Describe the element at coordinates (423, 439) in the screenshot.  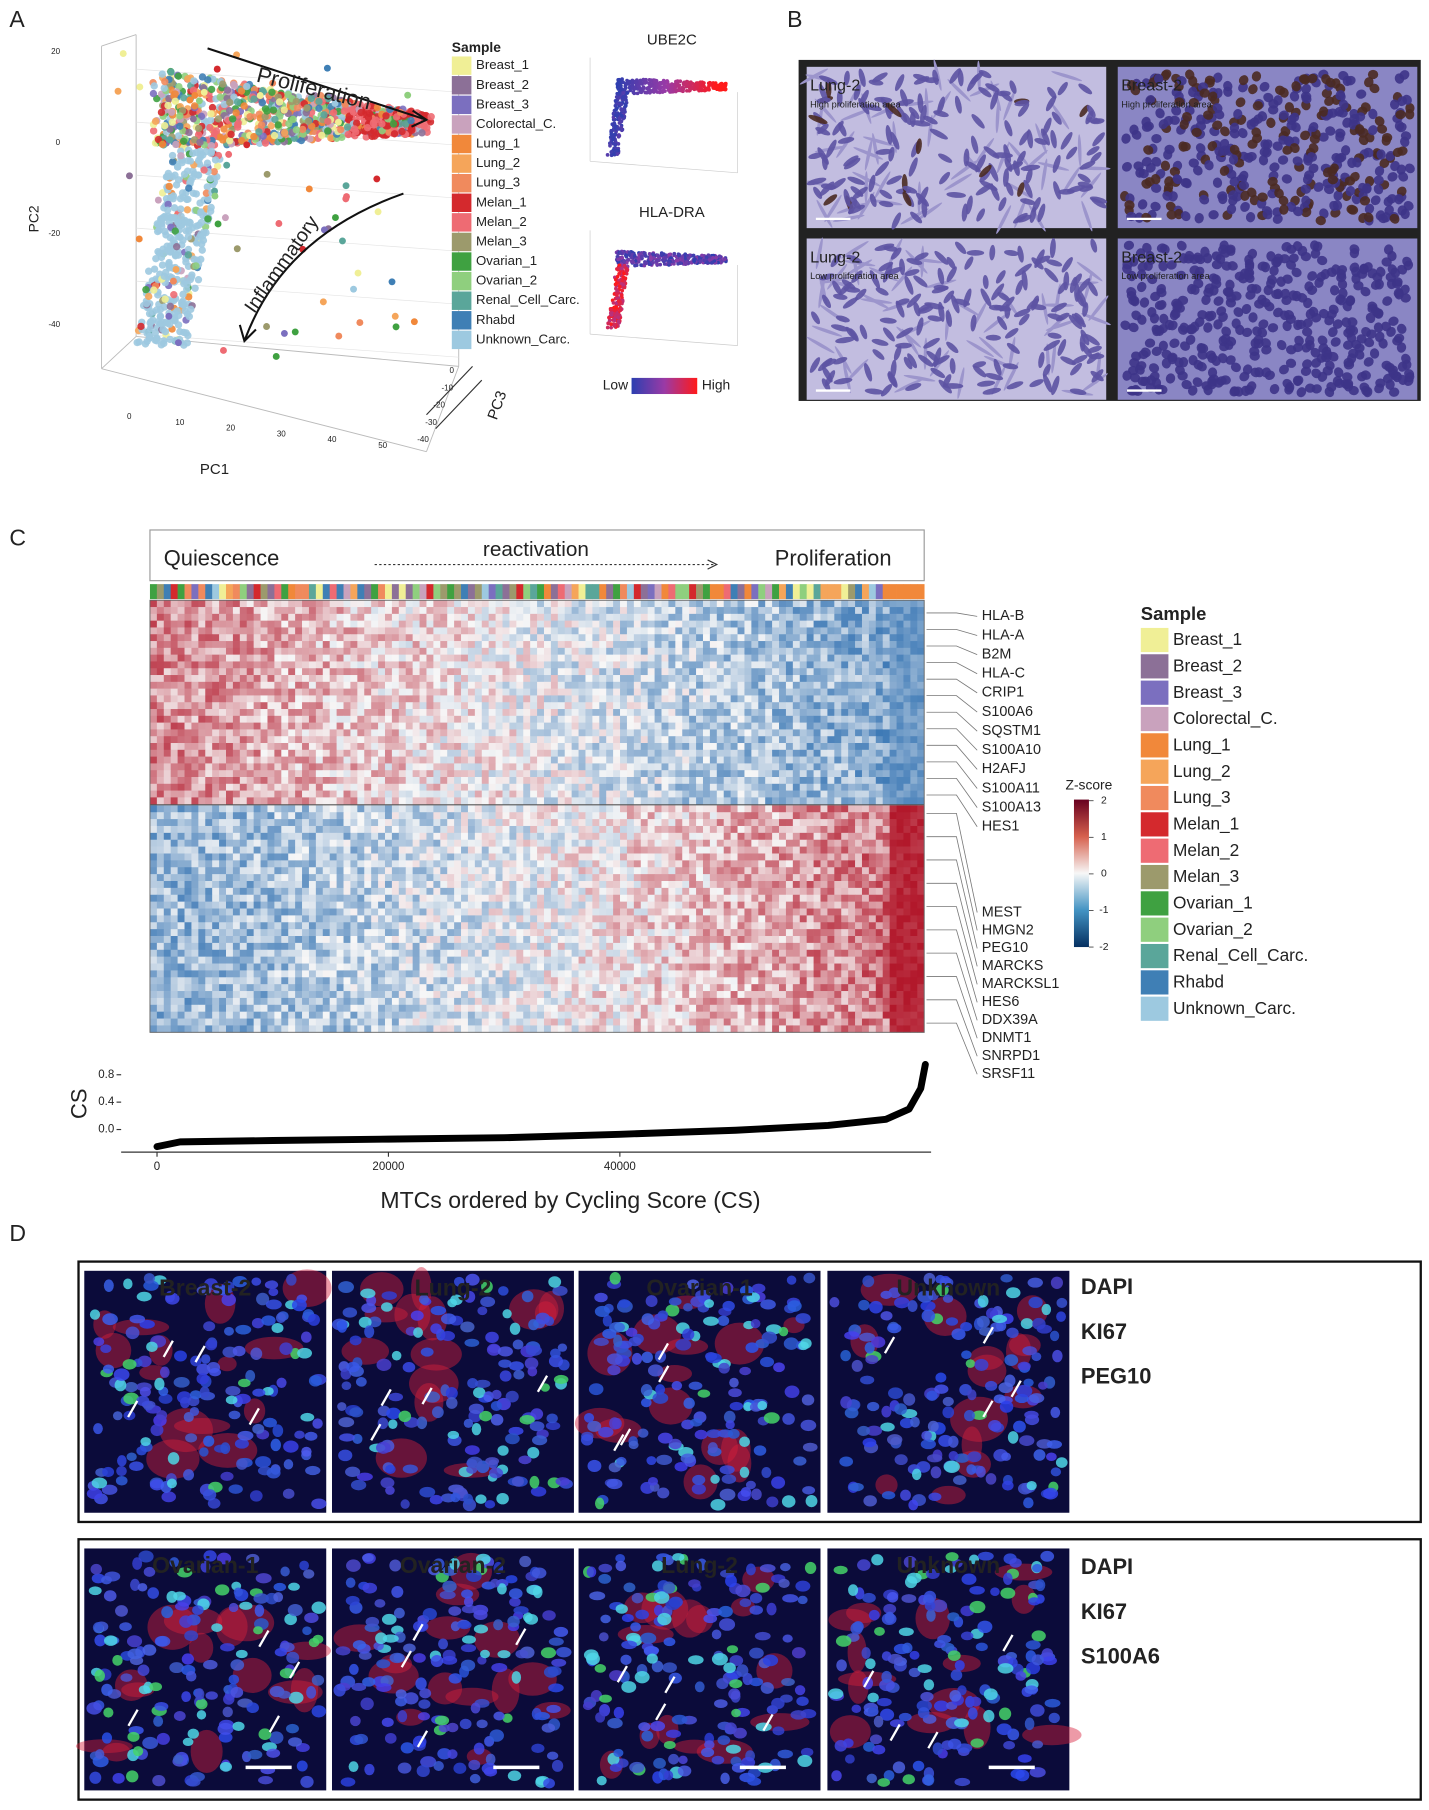
I see `tick-label: -40` at that location.